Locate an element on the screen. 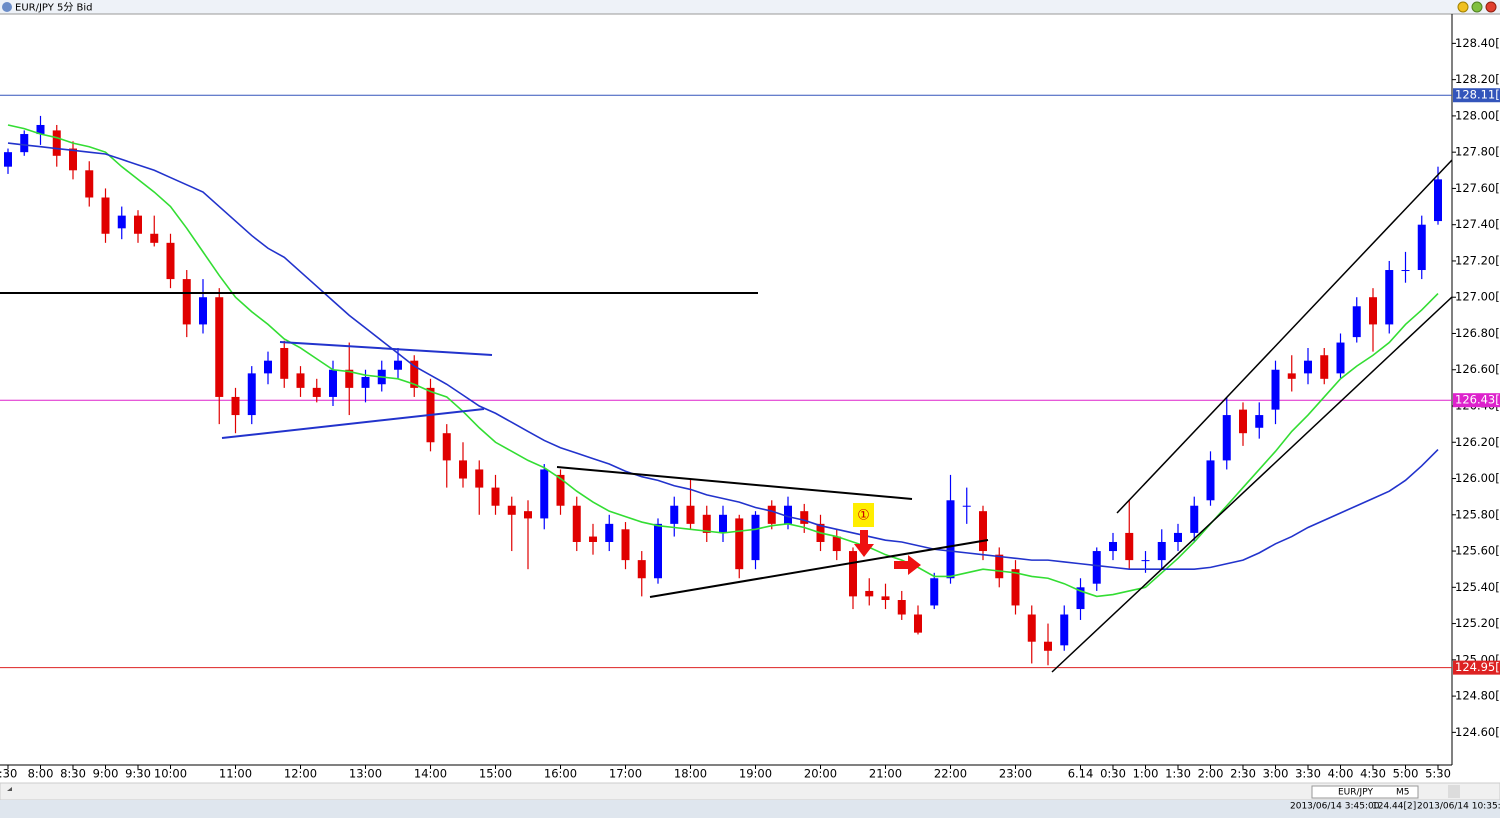  close-button is located at coordinates (1491, 7).